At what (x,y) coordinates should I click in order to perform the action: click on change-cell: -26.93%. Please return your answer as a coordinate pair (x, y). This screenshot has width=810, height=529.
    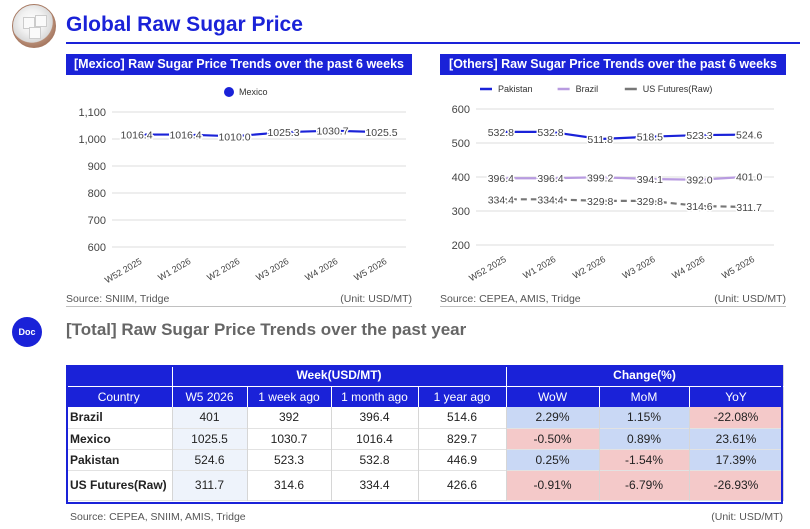
    Looking at the image, I should click on (736, 485).